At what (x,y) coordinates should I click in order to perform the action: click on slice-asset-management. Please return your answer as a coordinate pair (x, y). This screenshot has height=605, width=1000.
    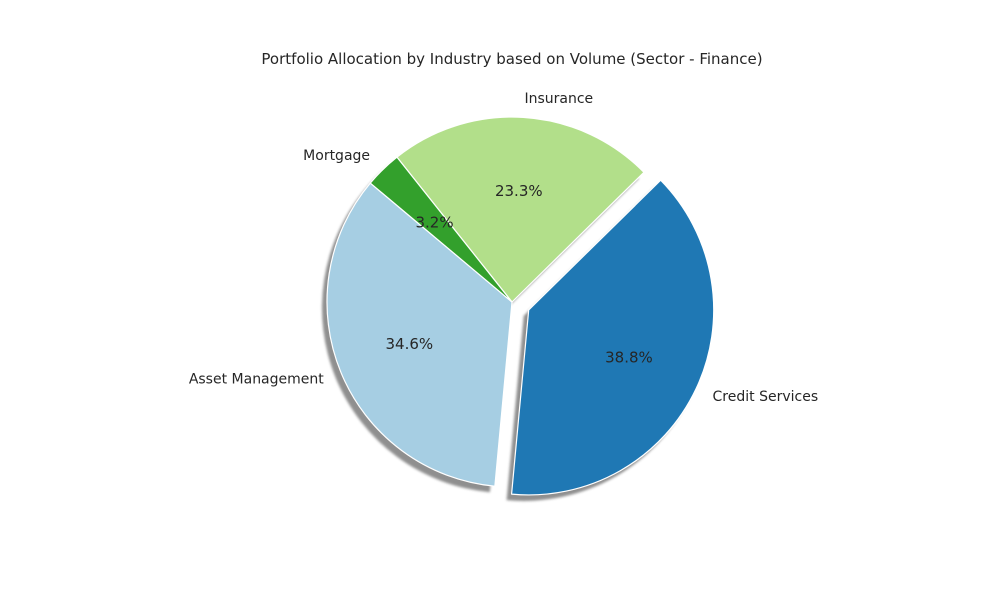
    Looking at the image, I should click on (419, 334).